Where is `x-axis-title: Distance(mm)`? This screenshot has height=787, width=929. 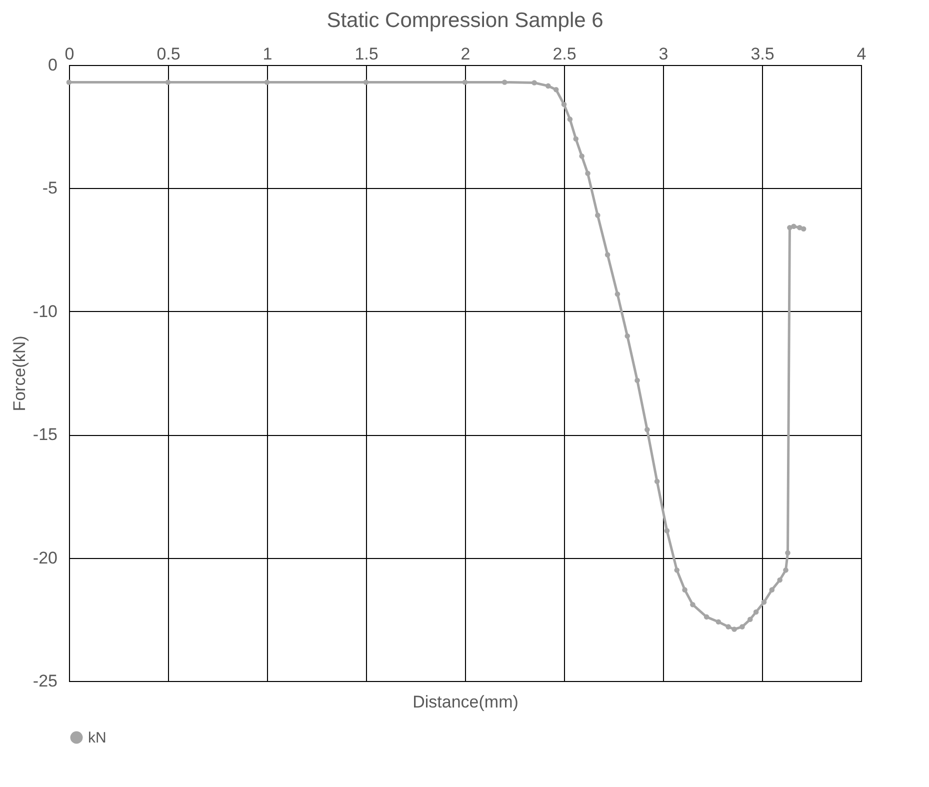 x-axis-title: Distance(mm) is located at coordinates (465, 702).